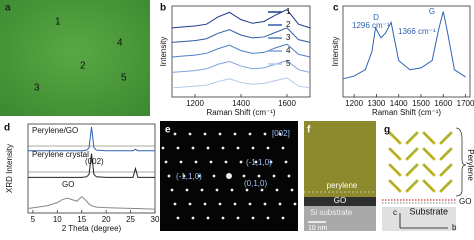 The width and height of the screenshot is (474, 240). I want to click on layer-label: perylene, so click(342, 185).